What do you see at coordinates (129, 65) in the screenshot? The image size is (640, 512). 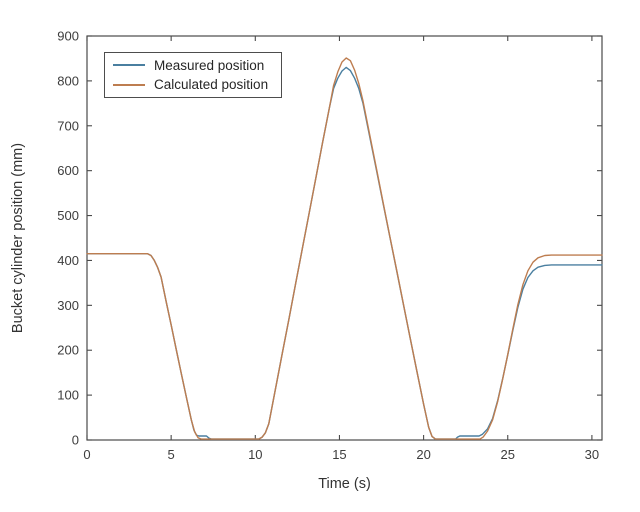 I see `measured-line-swatch` at bounding box center [129, 65].